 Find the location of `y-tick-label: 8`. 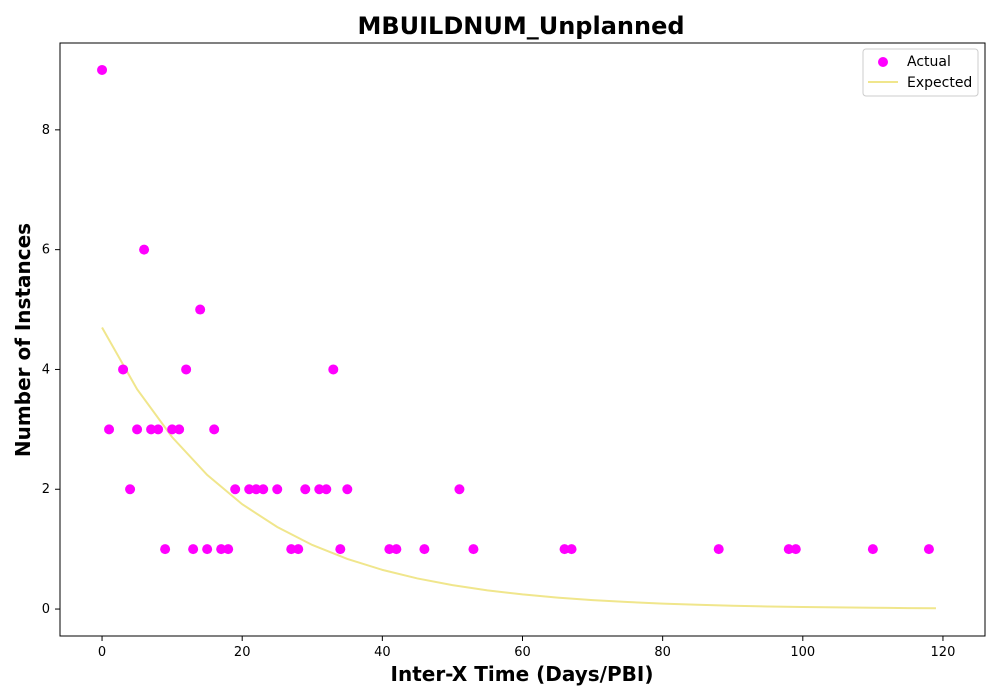

y-tick-label: 8 is located at coordinates (46, 130).